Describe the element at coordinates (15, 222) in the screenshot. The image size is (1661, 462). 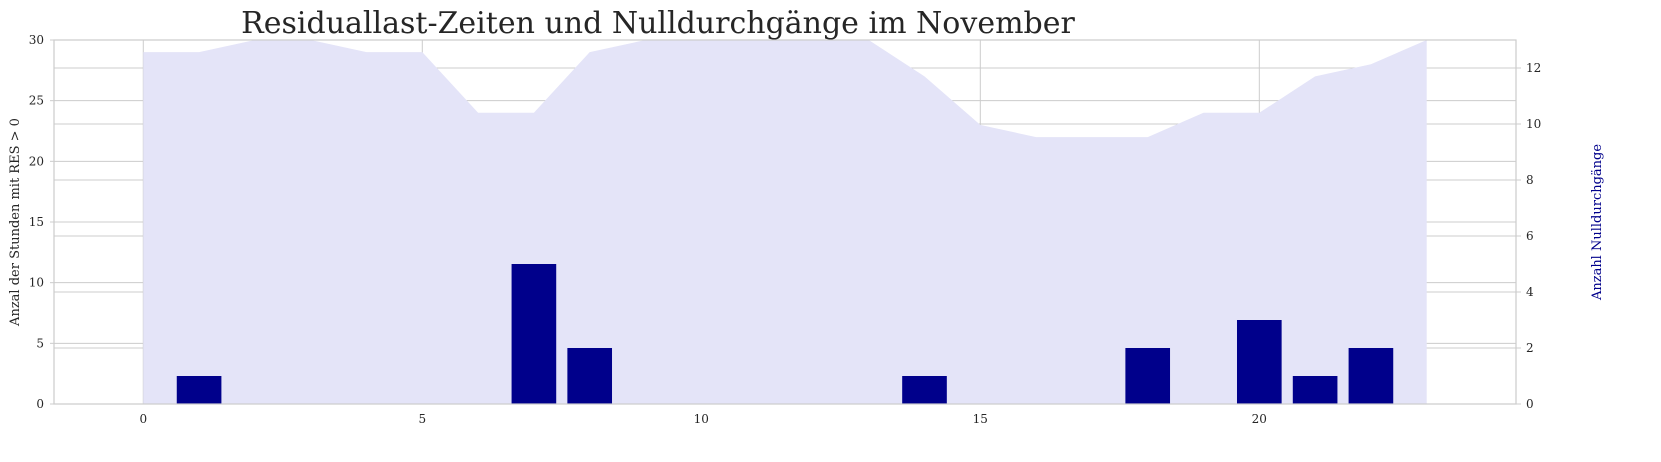
I see `y-axis-left-label: Anzal der Stunden mit RES > 0` at that location.